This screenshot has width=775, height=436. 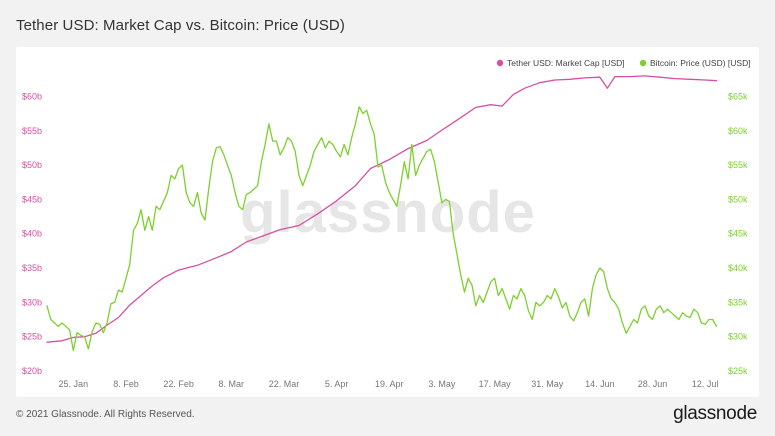 What do you see at coordinates (105, 414) in the screenshot?
I see `copyright-footer: © 2021 Glassnode. All Rights Reserved.` at bounding box center [105, 414].